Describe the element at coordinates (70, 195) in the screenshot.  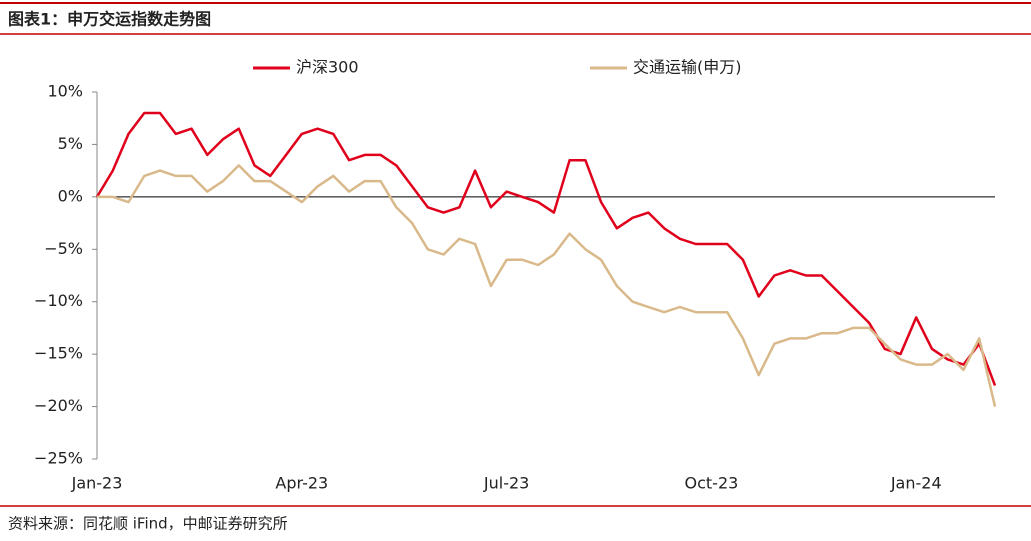
I see `y-tick-label: 0%` at that location.